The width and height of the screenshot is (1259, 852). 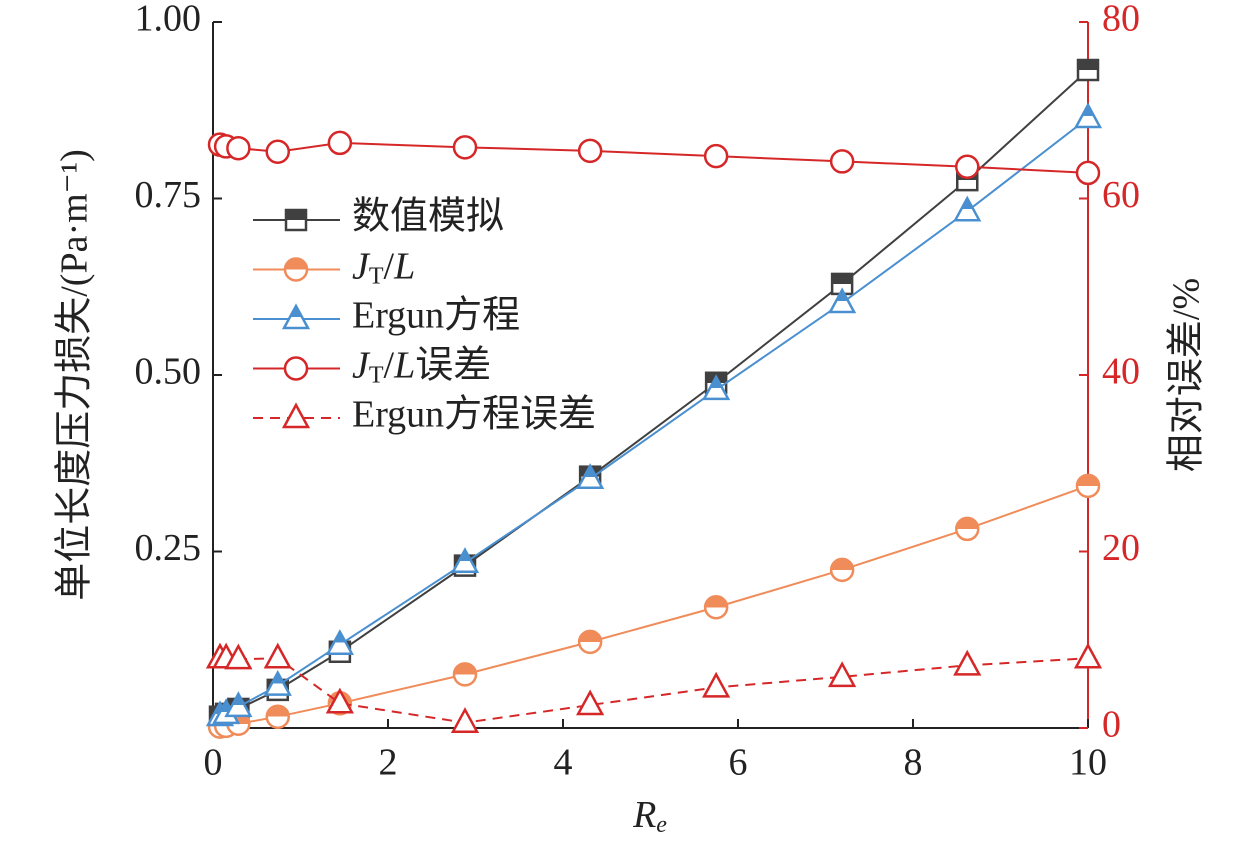 I want to click on y2-tick-label: 0, so click(x=1111, y=725).